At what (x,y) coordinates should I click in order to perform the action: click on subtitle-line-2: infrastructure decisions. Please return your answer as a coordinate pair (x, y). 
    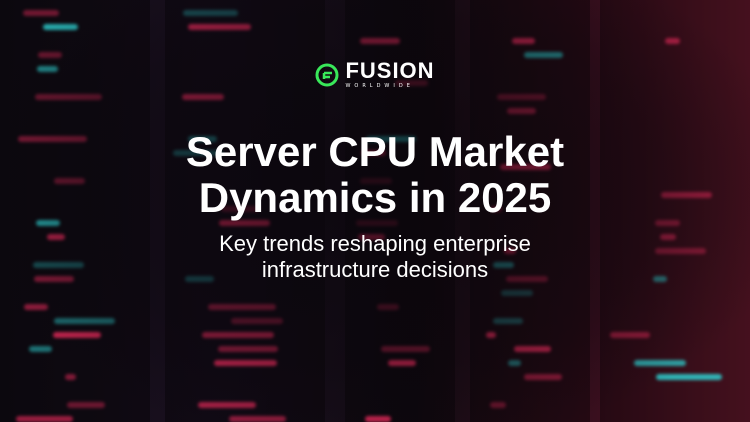
    Looking at the image, I should click on (375, 269).